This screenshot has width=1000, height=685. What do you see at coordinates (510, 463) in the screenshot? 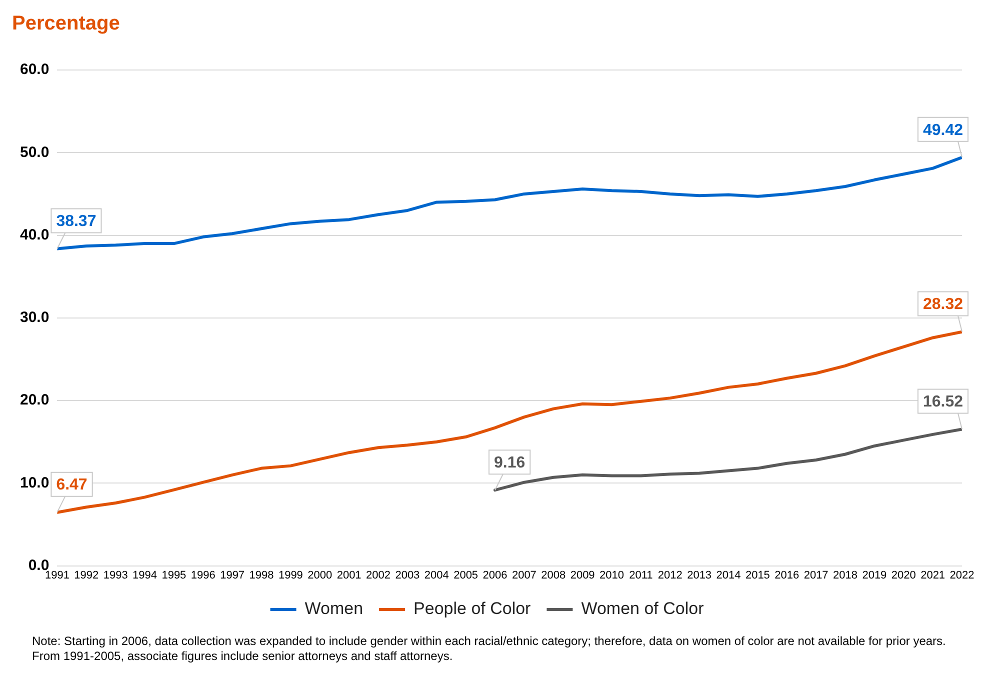
I see `data-label: 9.16` at bounding box center [510, 463].